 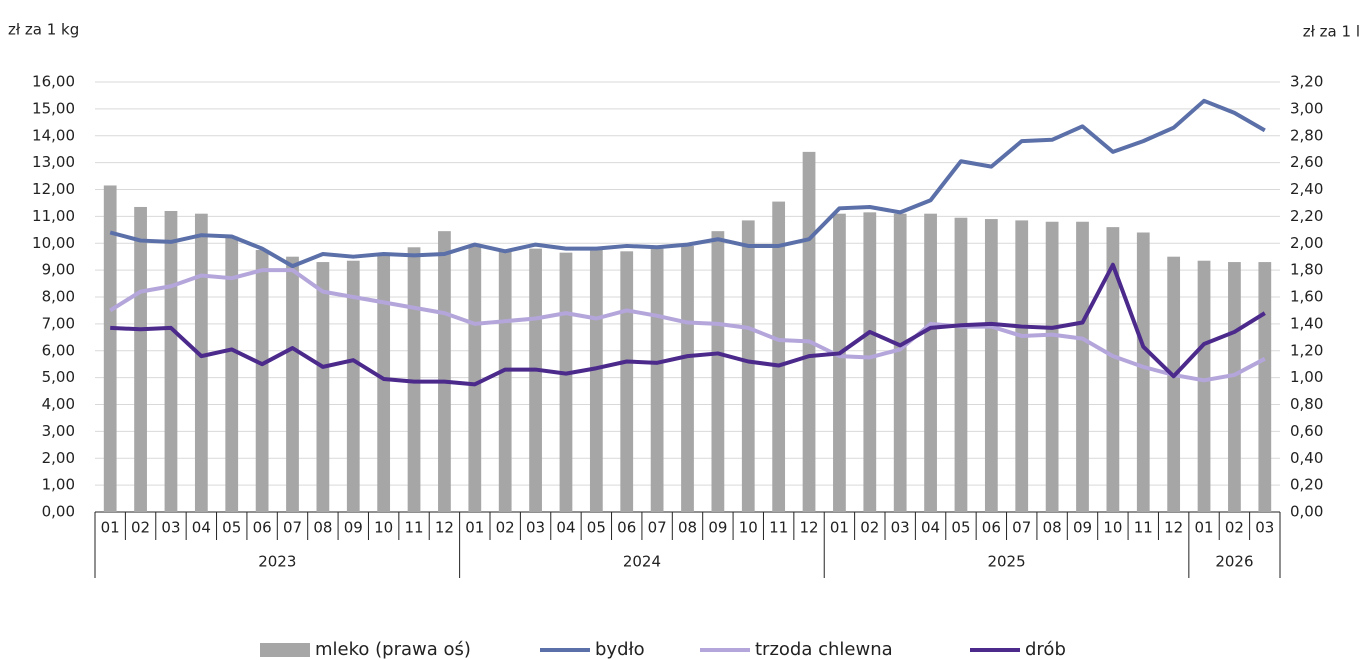 What do you see at coordinates (58, 485) in the screenshot?
I see `y-tick-label: 1,00` at bounding box center [58, 485].